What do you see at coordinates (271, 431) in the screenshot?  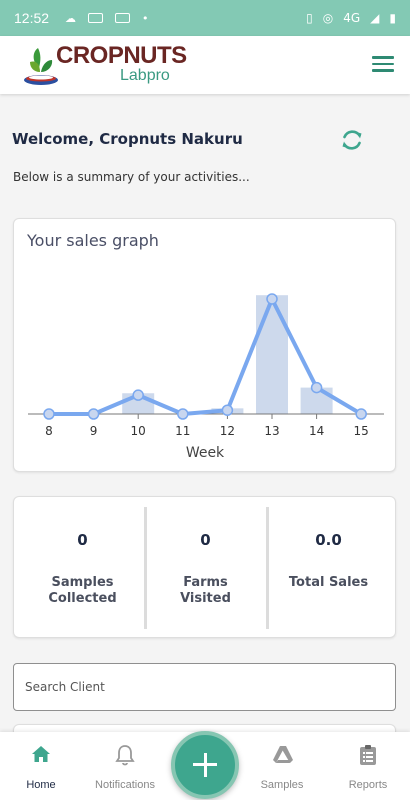 I see `x-tick-label: 13` at bounding box center [271, 431].